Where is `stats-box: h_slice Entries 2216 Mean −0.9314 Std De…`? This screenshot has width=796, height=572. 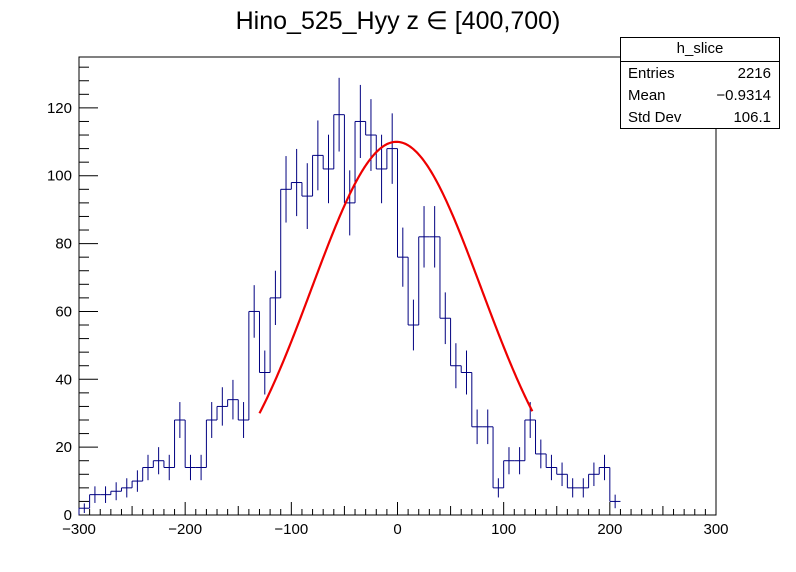
stats-box: h_slice Entries 2216 Mean −0.9314 Std De… is located at coordinates (700, 83).